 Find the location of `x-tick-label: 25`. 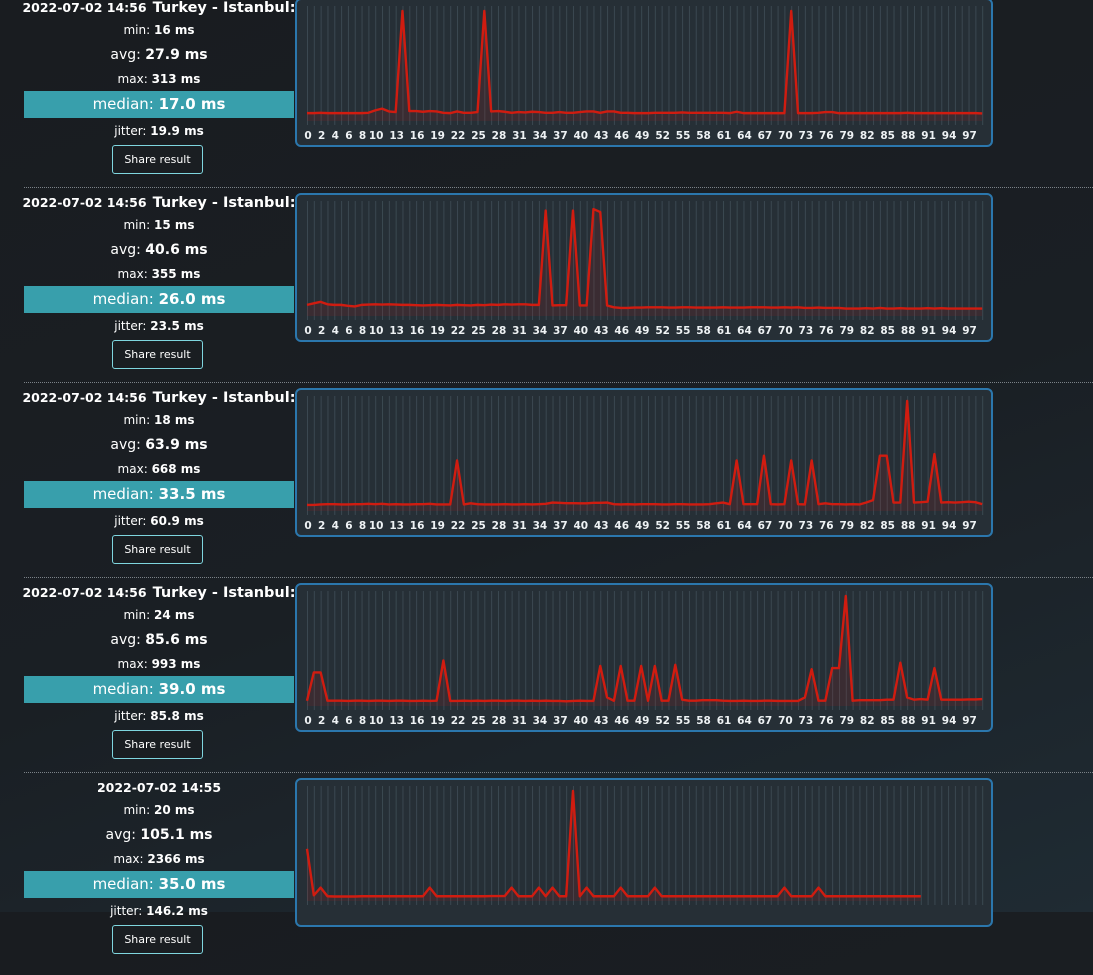

x-tick-label: 25 is located at coordinates (478, 721).